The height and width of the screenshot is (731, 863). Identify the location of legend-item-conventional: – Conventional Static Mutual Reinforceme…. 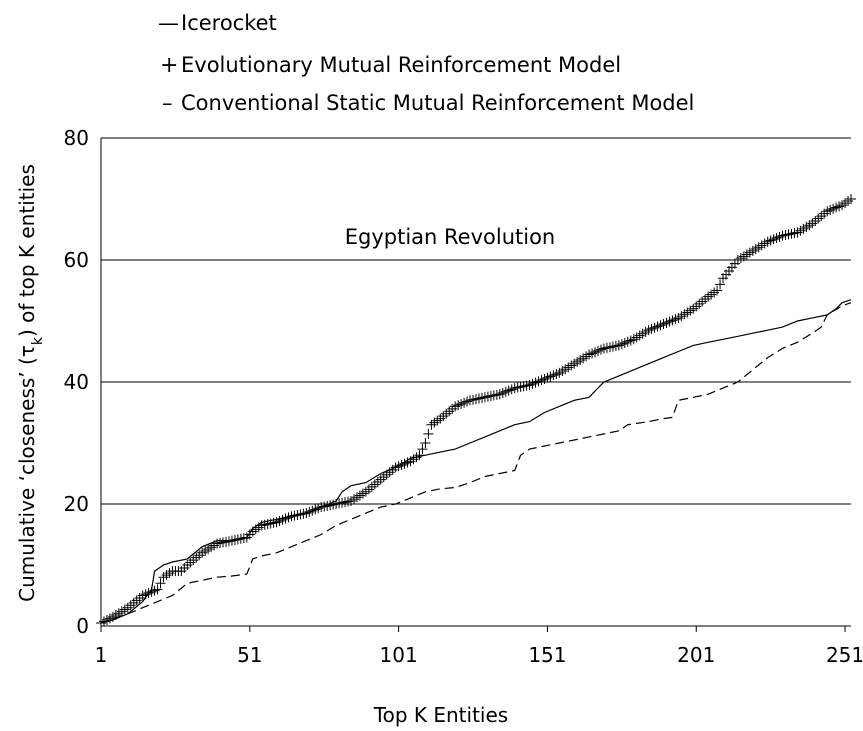
(428, 103).